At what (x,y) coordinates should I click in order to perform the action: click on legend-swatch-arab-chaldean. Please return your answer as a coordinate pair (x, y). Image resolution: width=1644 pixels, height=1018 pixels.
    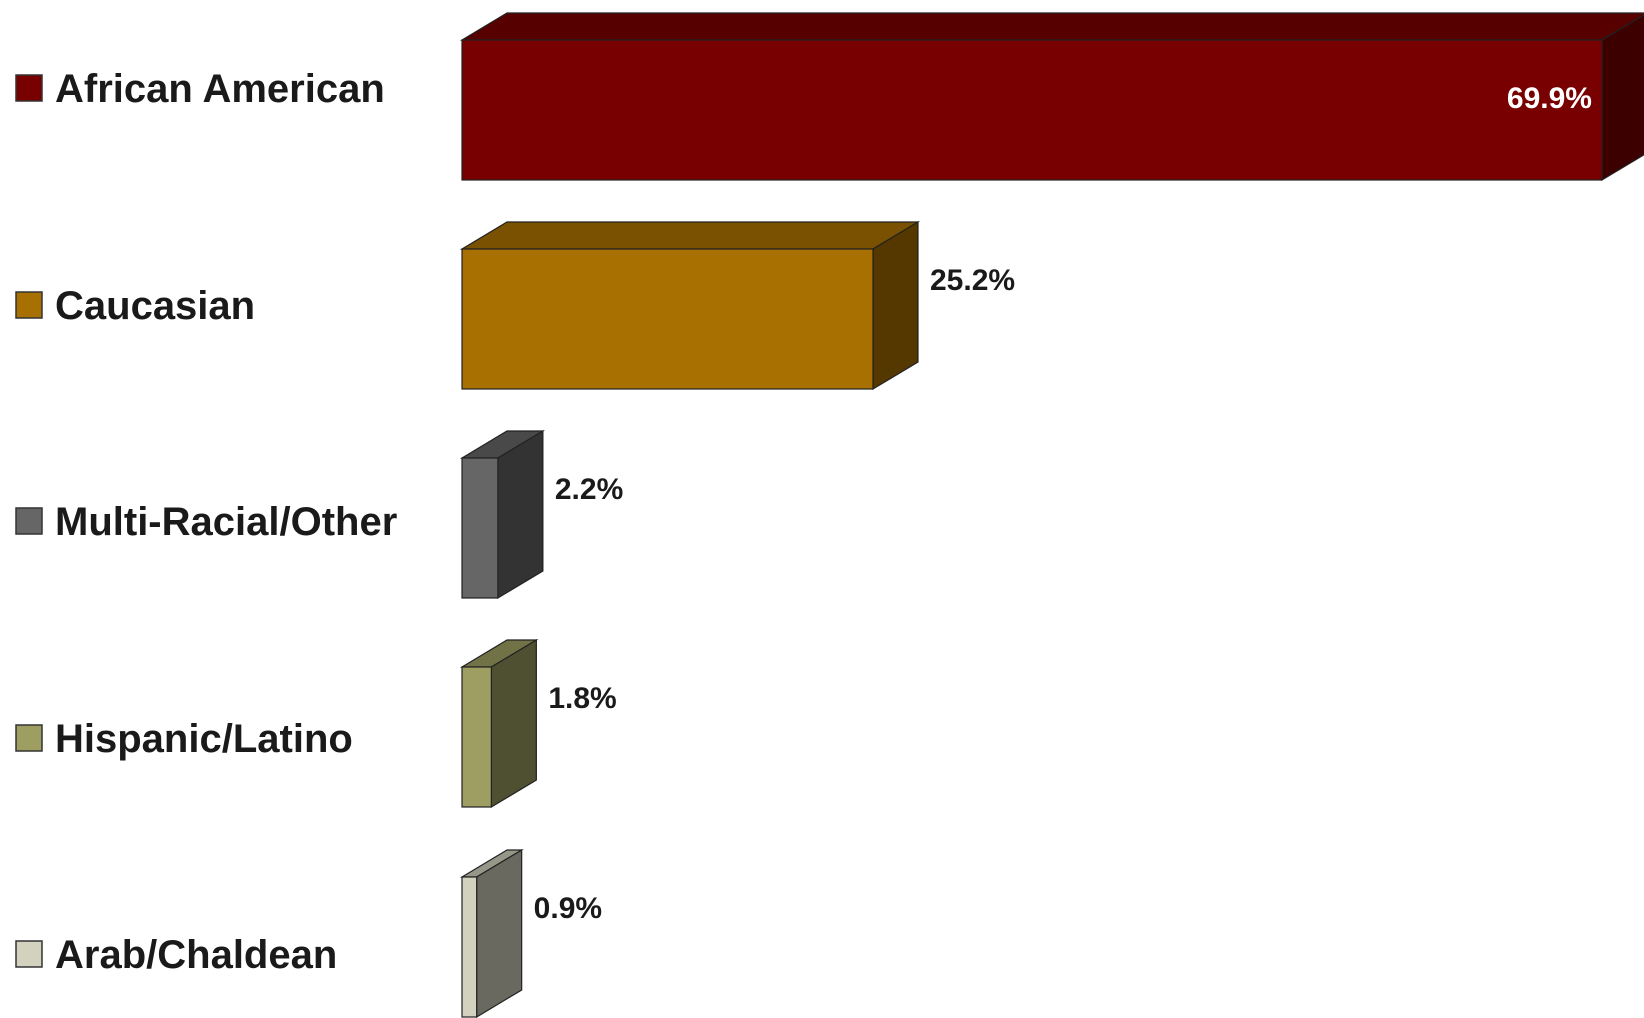
    Looking at the image, I should click on (29, 954).